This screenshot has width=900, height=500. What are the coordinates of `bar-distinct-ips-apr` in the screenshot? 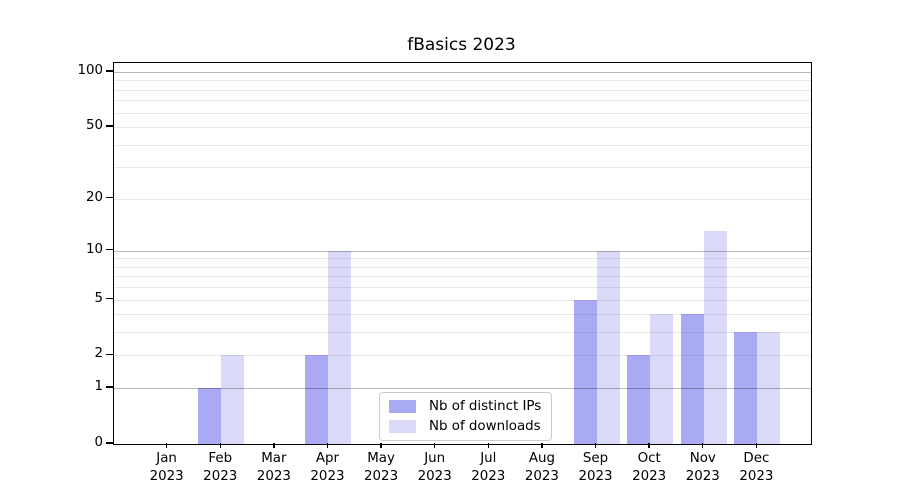 It's located at (317, 399).